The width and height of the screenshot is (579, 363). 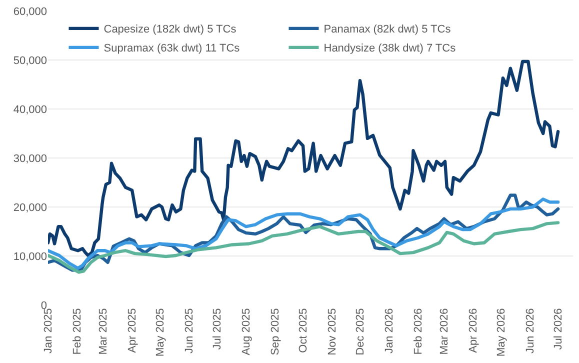 What do you see at coordinates (418, 331) in the screenshot?
I see `x-tick-label: Feb 2026` at bounding box center [418, 331].